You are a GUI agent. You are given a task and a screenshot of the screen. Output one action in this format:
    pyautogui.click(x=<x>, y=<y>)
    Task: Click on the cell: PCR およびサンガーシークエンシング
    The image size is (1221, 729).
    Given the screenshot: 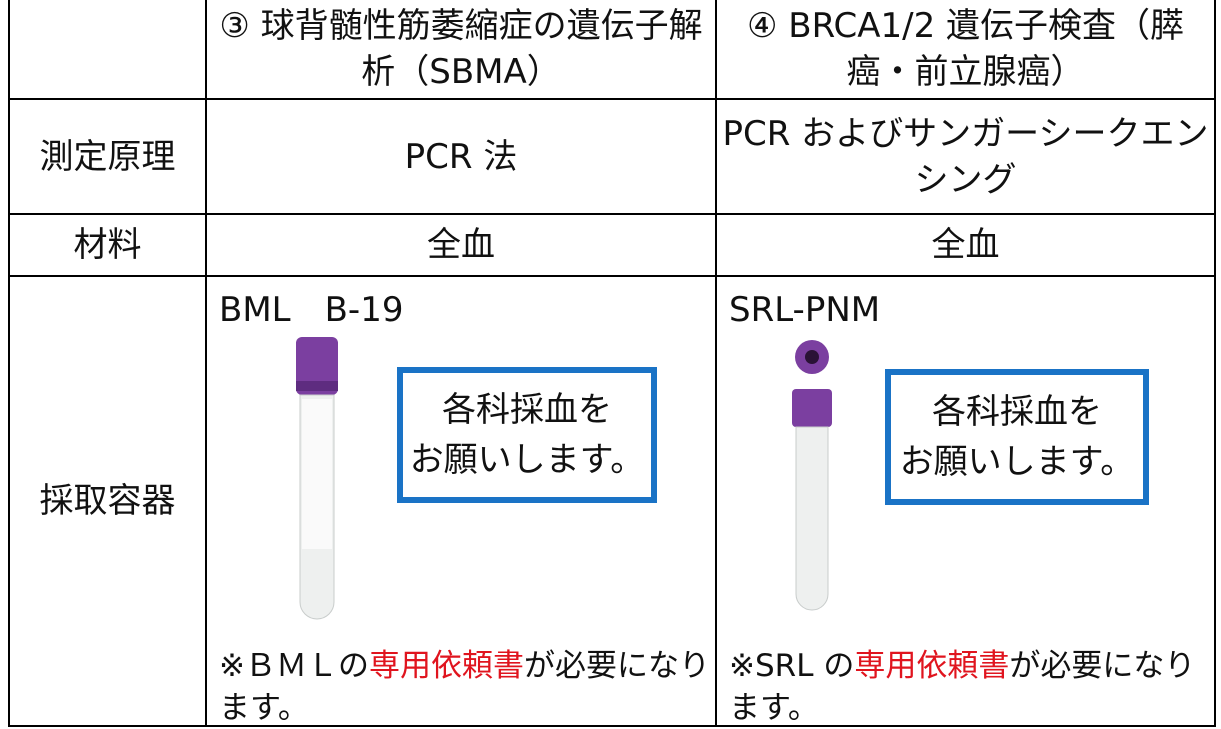 What is the action you would take?
    pyautogui.click(x=965, y=156)
    